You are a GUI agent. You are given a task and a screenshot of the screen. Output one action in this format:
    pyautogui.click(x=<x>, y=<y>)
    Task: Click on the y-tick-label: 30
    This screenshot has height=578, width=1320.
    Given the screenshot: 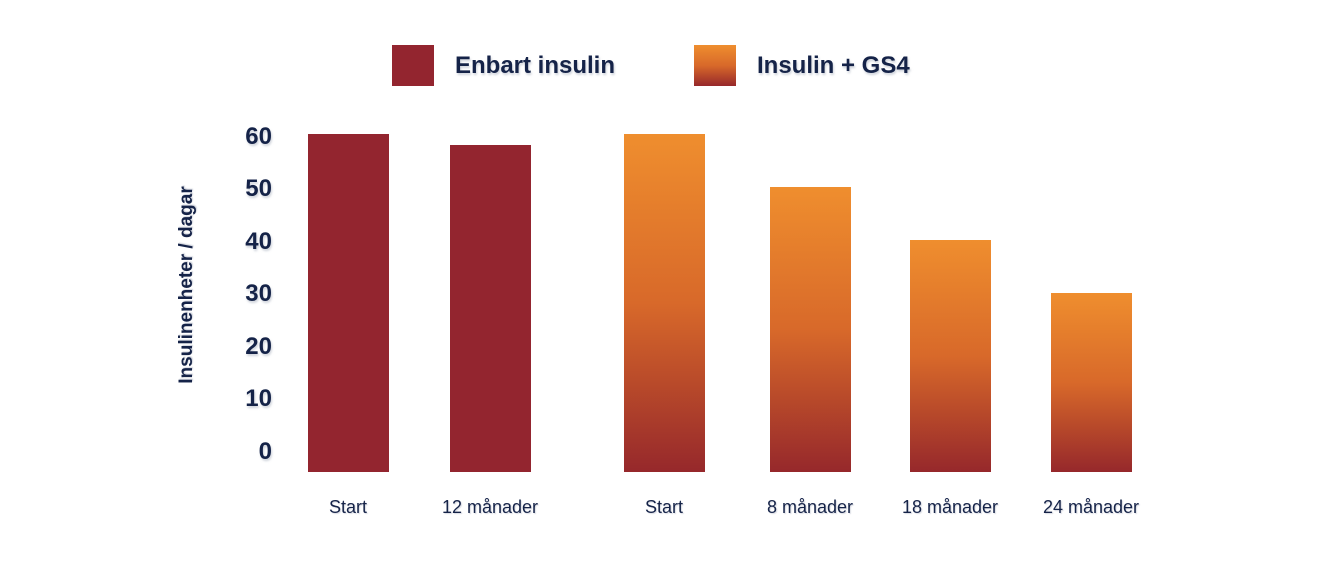 What is the action you would take?
    pyautogui.click(x=258, y=294)
    